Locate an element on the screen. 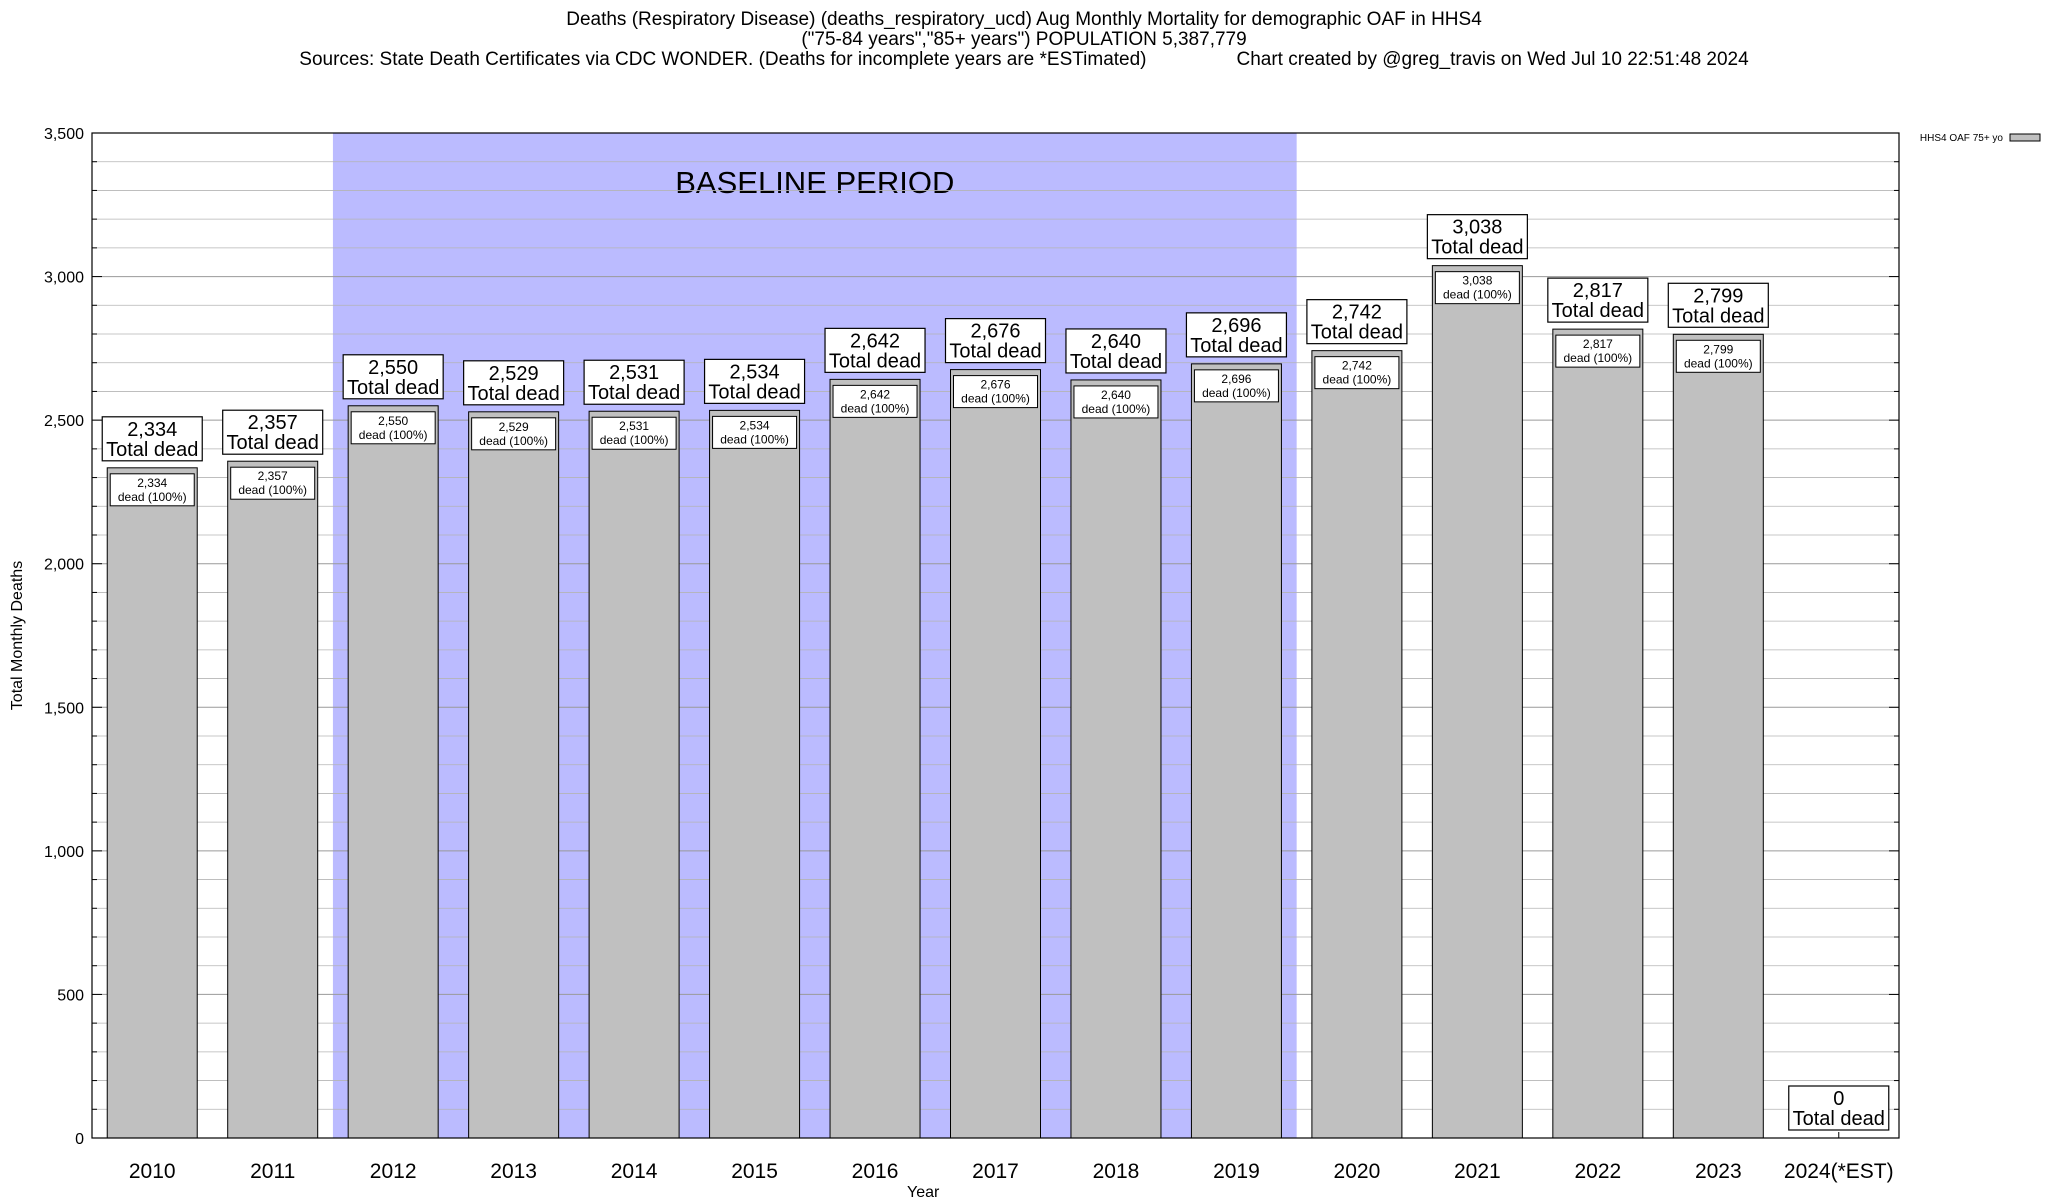 The height and width of the screenshot is (1200, 2048). inner-label-value: 2,534 is located at coordinates (755, 425).